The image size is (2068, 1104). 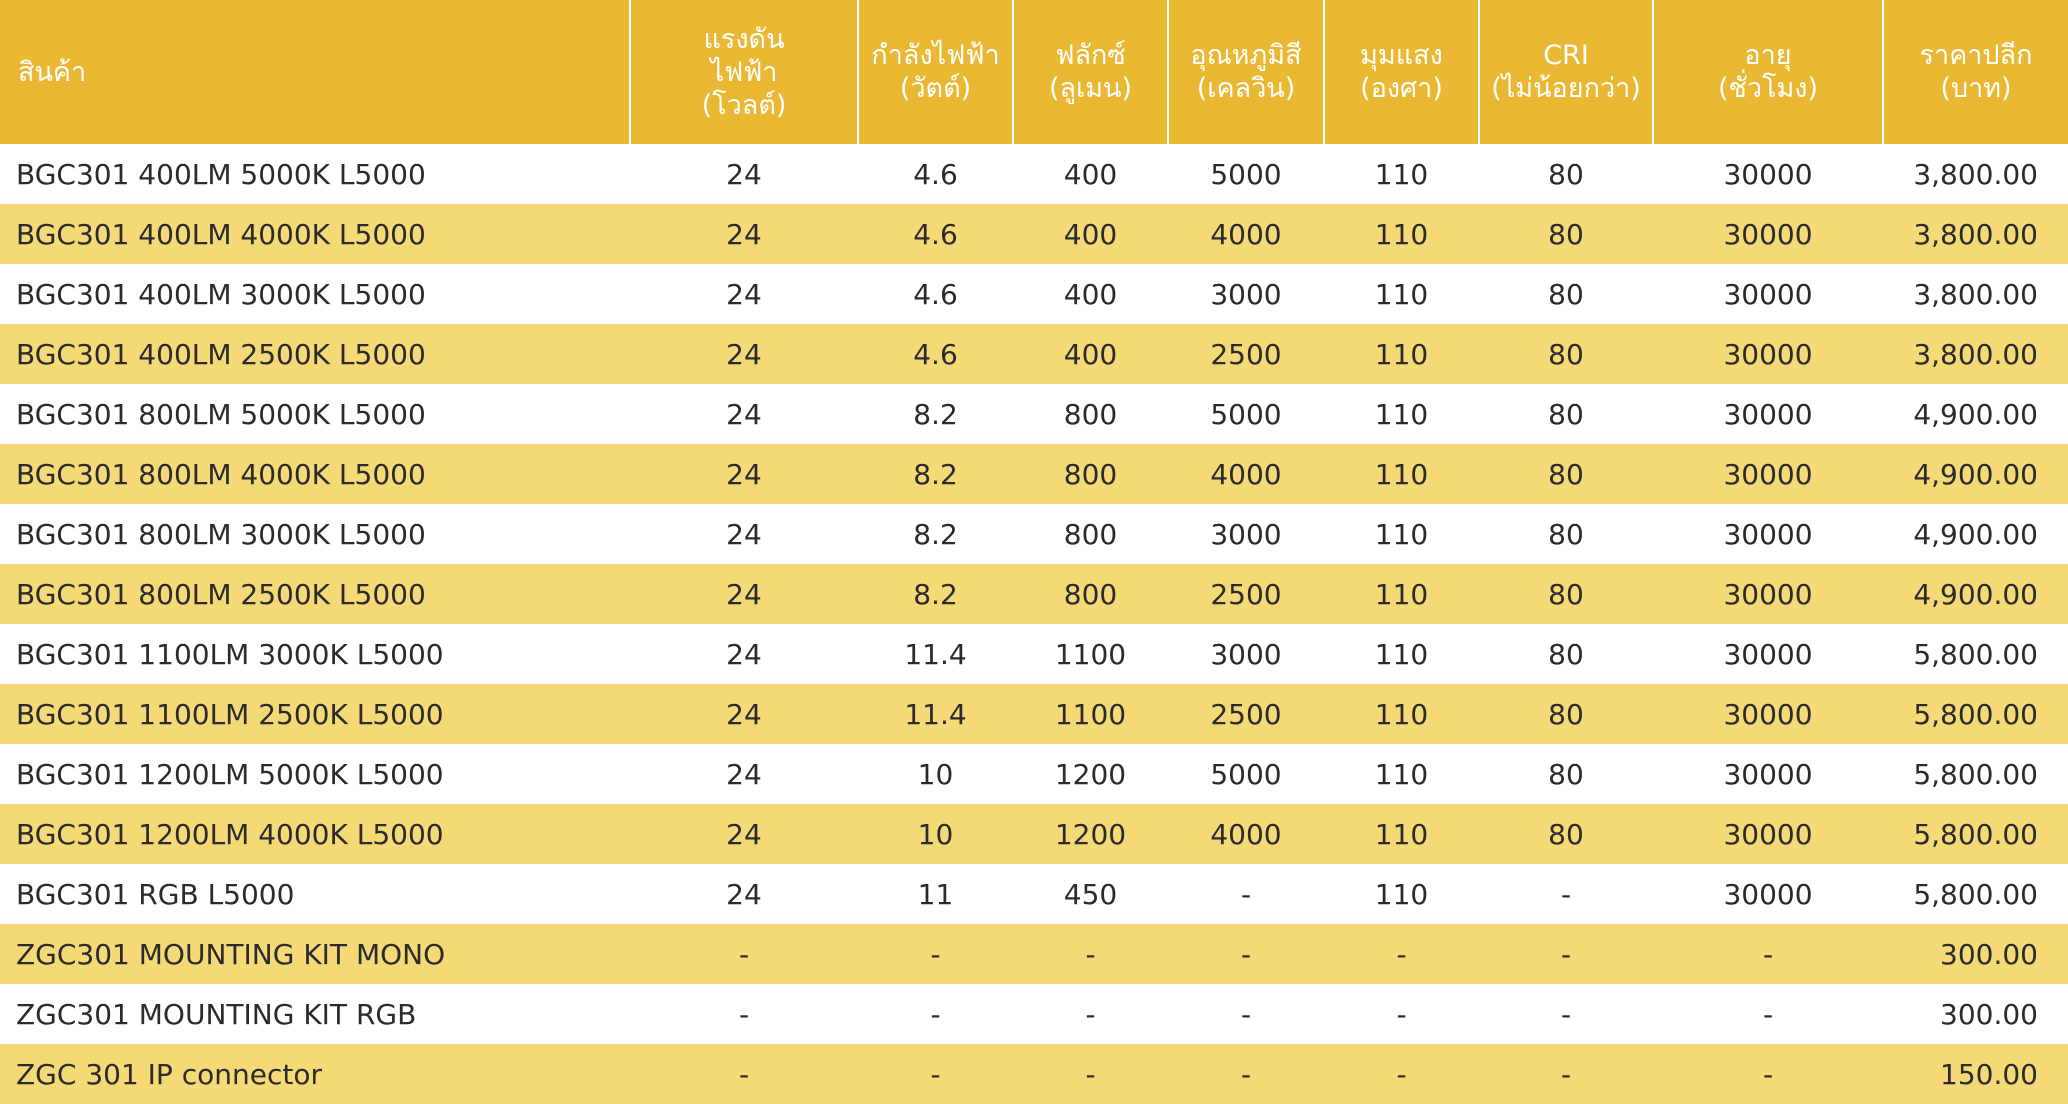 What do you see at coordinates (744, 72) in the screenshot?
I see `header-voltage-line-2: ไฟฟ้า` at bounding box center [744, 72].